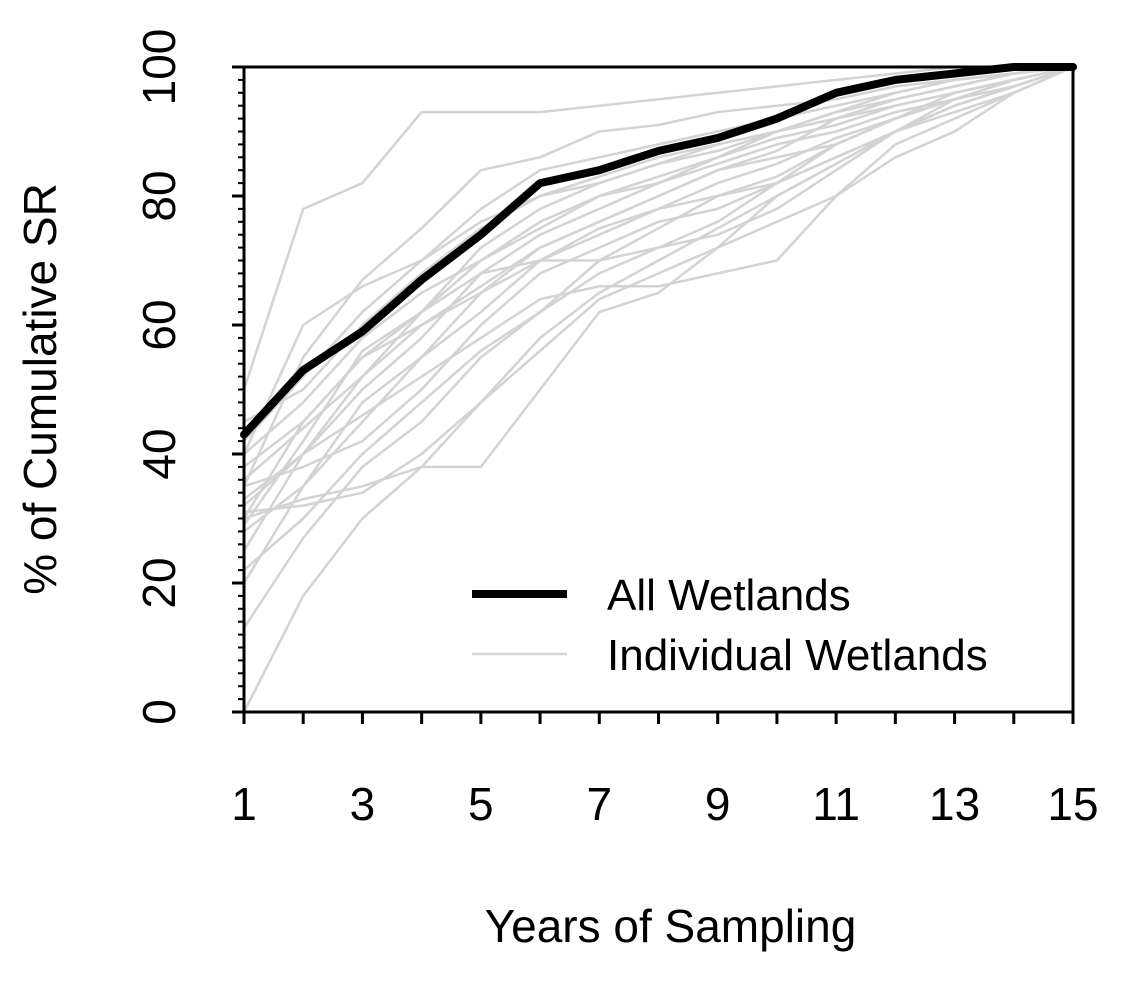 The height and width of the screenshot is (987, 1146). I want to click on x-tick-label: 3, so click(363, 804).